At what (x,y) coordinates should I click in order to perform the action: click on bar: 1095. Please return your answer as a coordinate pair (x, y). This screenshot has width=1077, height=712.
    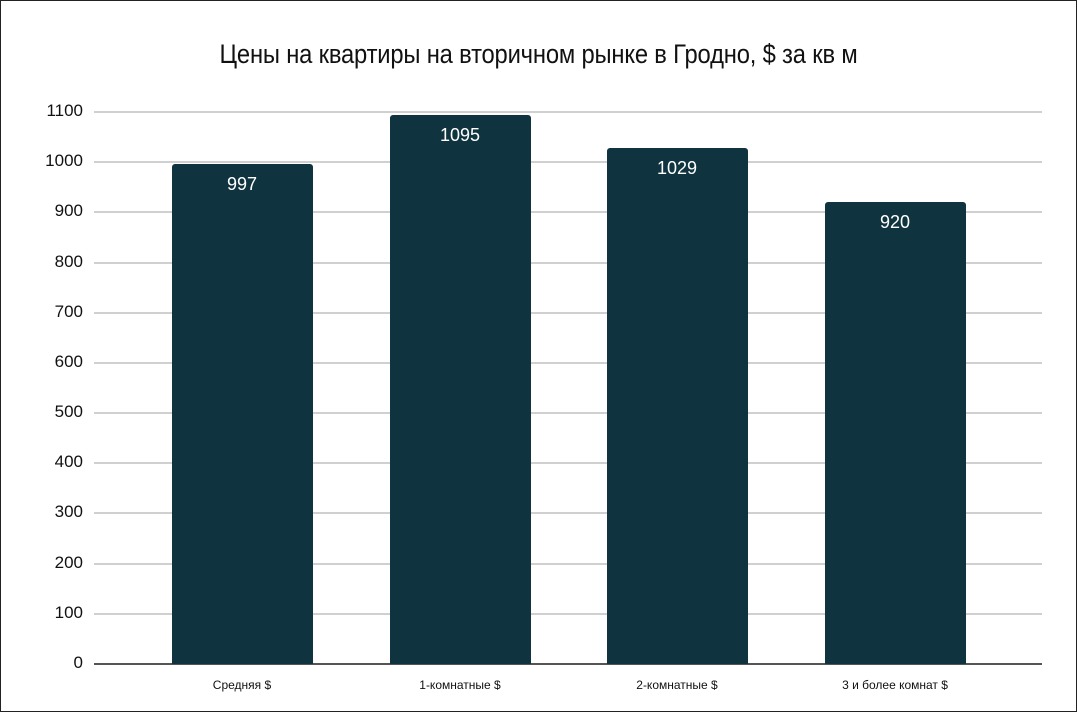
    Looking at the image, I should click on (460, 389).